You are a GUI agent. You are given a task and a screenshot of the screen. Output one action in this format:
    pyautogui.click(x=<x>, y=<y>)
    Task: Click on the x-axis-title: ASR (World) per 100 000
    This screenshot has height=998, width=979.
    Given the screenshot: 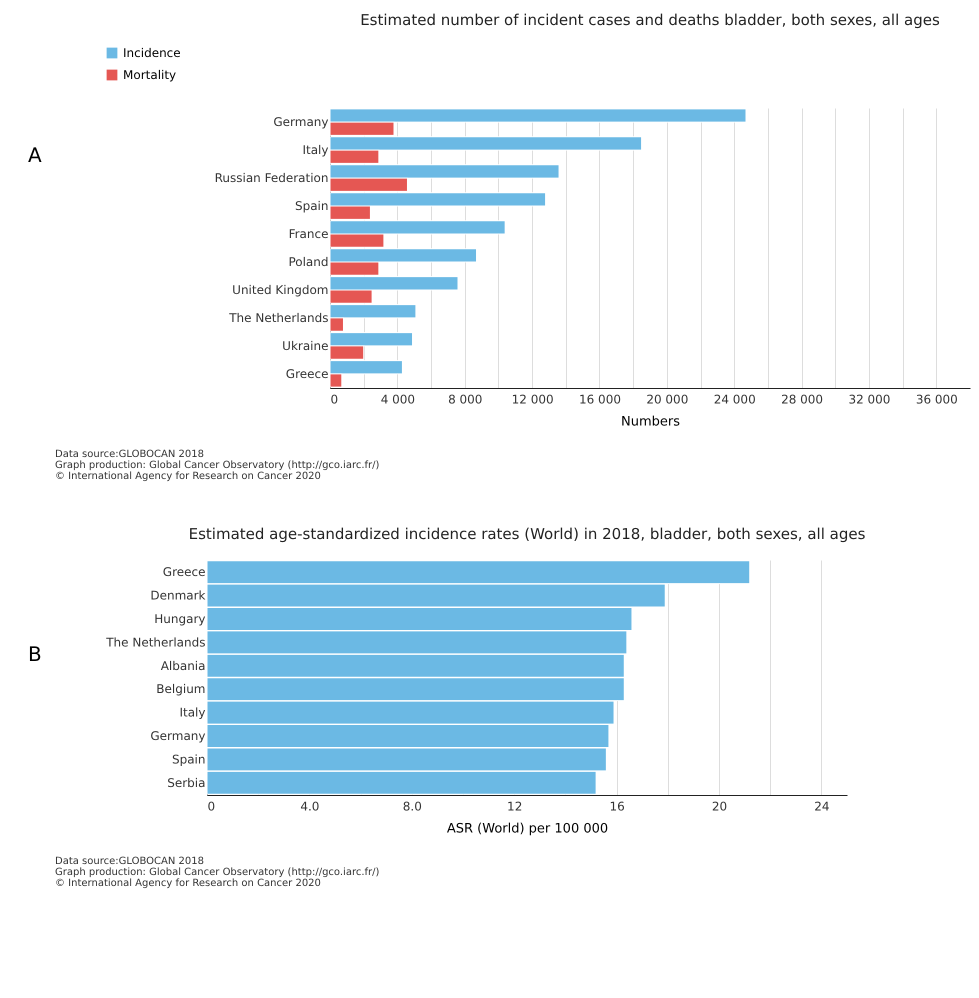 What is the action you would take?
    pyautogui.click(x=527, y=829)
    